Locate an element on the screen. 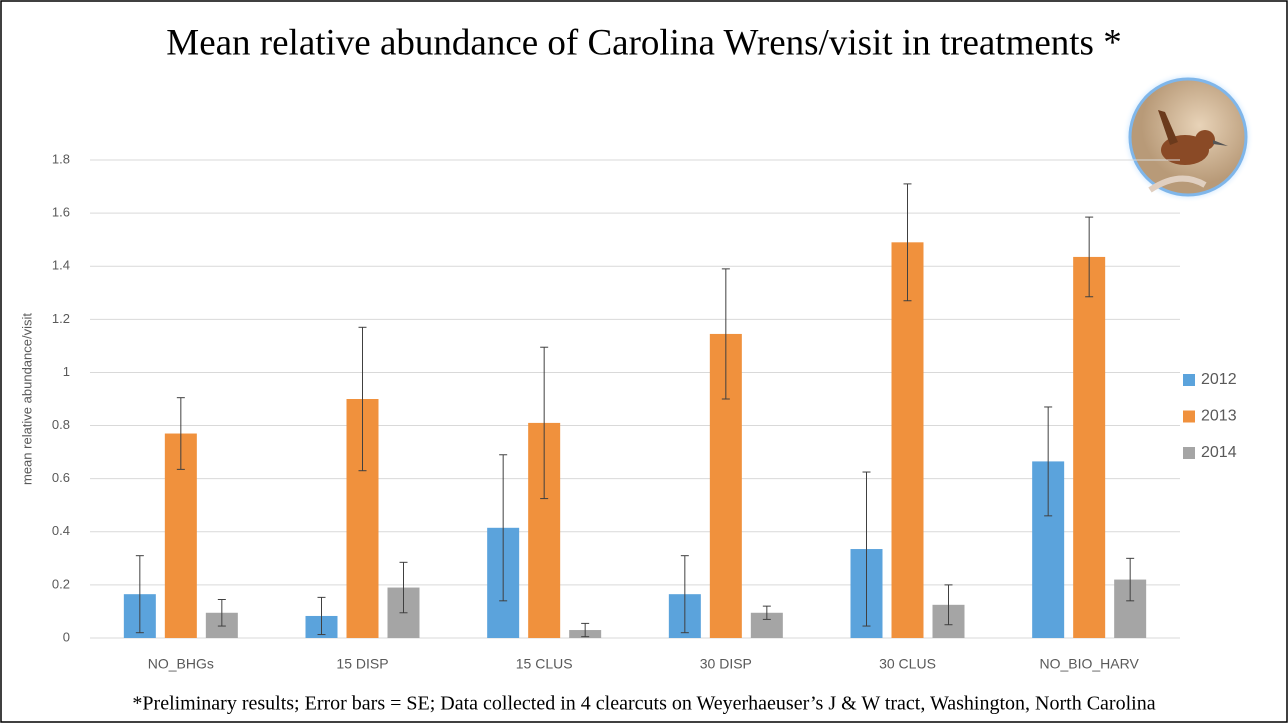  y-tick-label: 0.4 is located at coordinates (61, 530).